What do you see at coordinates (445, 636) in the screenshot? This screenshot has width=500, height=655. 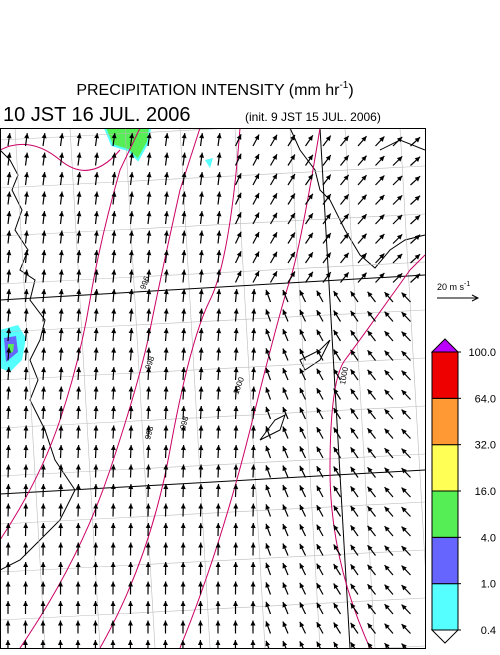 I see `colorbar-under` at bounding box center [445, 636].